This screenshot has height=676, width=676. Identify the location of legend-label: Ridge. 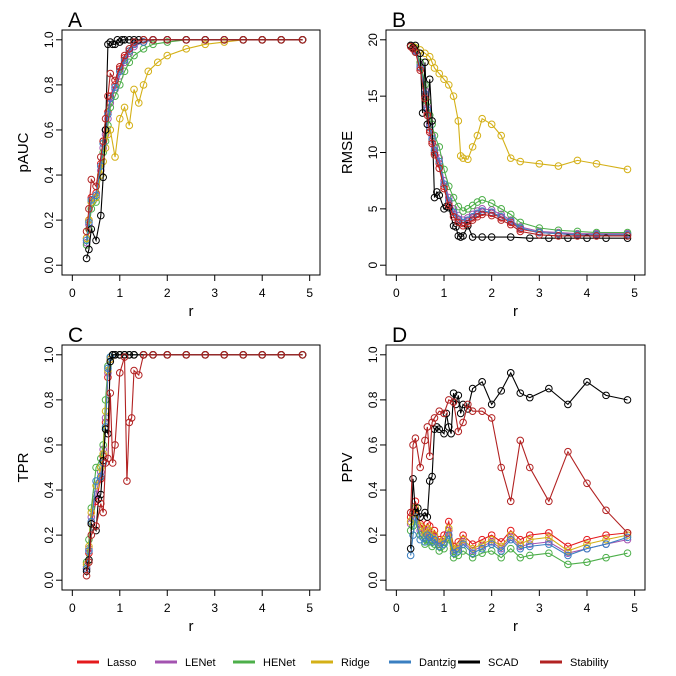
(355, 663).